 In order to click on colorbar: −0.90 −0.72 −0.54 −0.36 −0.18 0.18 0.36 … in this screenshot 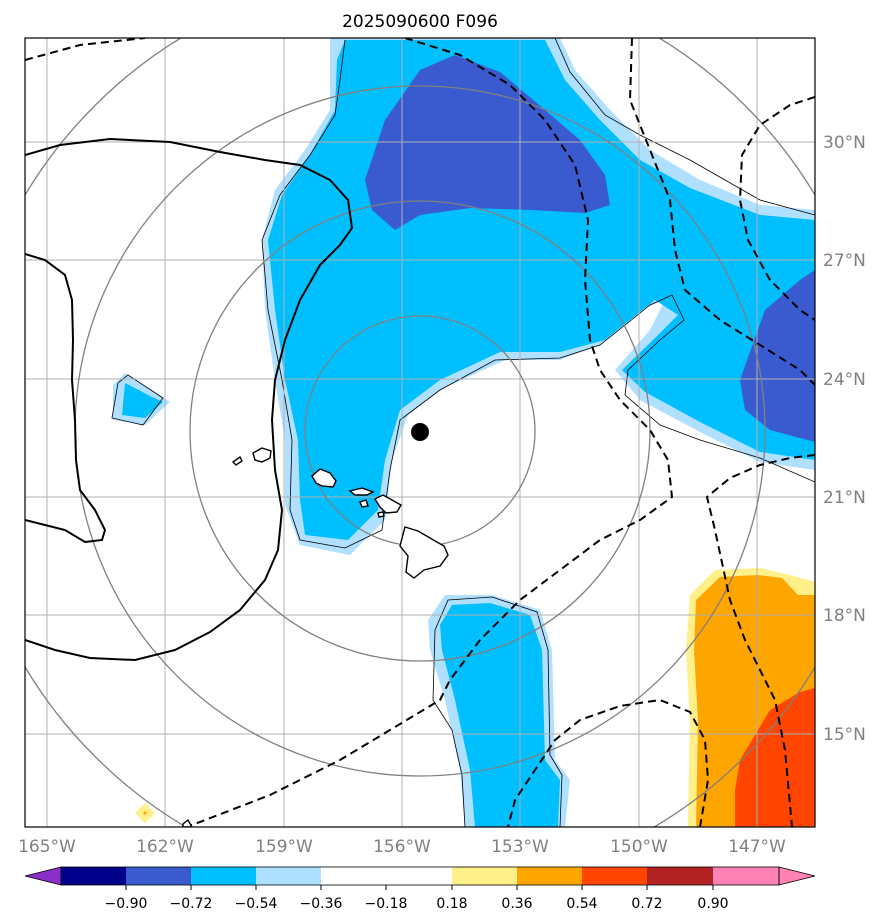, I will do `click(420, 889)`.